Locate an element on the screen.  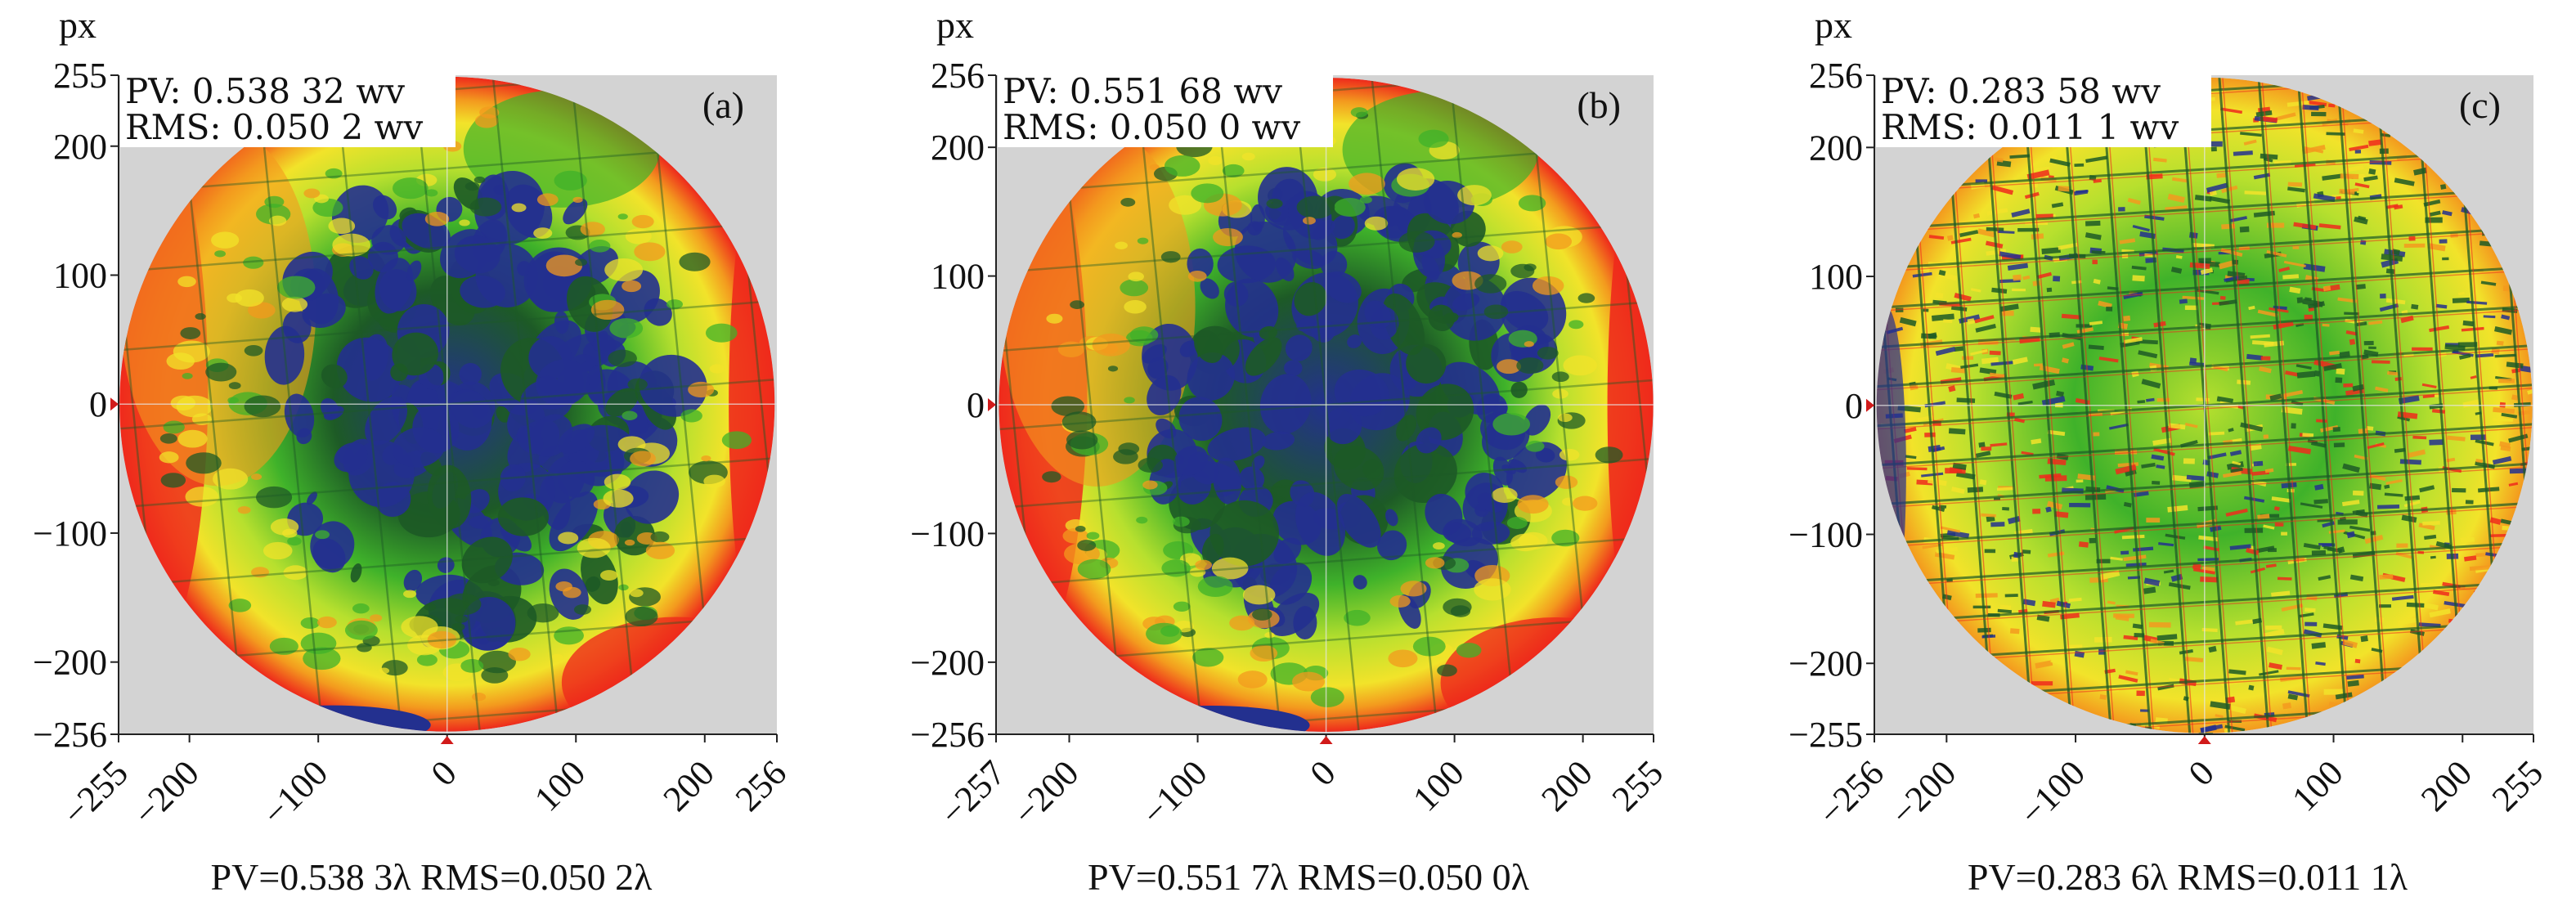
panel-caption: PV=0.538 3λ RMS=0.050 2λ is located at coordinates (432, 877).